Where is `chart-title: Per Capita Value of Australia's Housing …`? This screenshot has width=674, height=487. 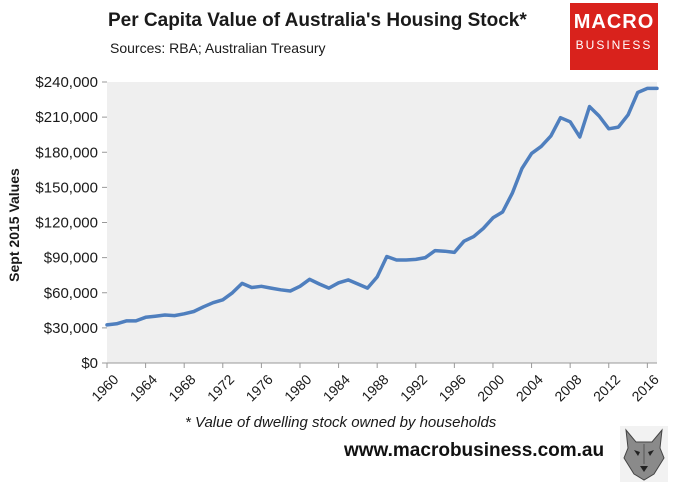 chart-title: Per Capita Value of Australia's Housing … is located at coordinates (317, 20).